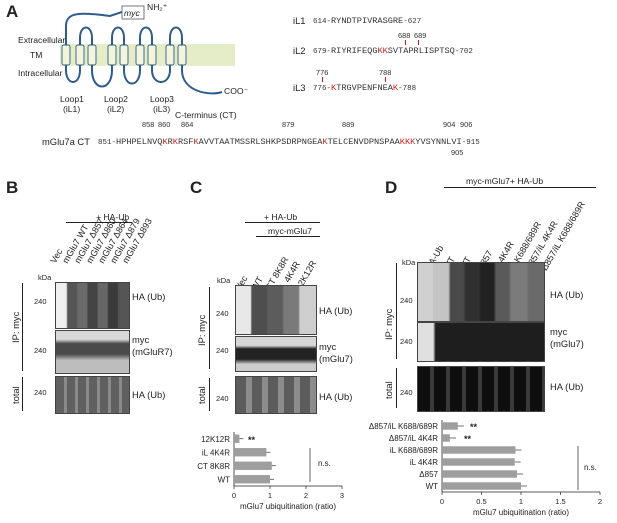 This screenshot has height=523, width=617. I want to click on d-chart-category-label: Δ857/iL K688/689R, so click(403, 426).